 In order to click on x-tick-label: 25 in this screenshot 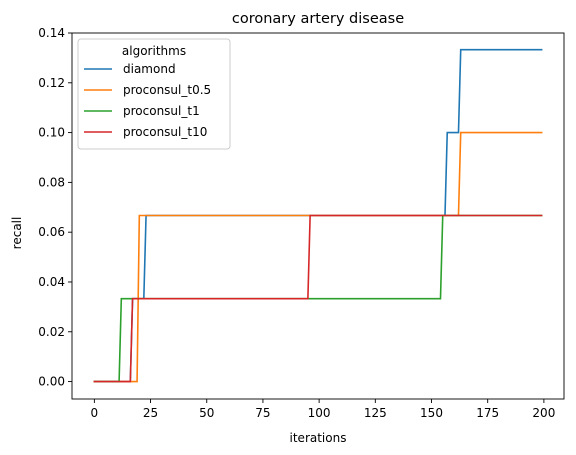, I will do `click(150, 413)`.